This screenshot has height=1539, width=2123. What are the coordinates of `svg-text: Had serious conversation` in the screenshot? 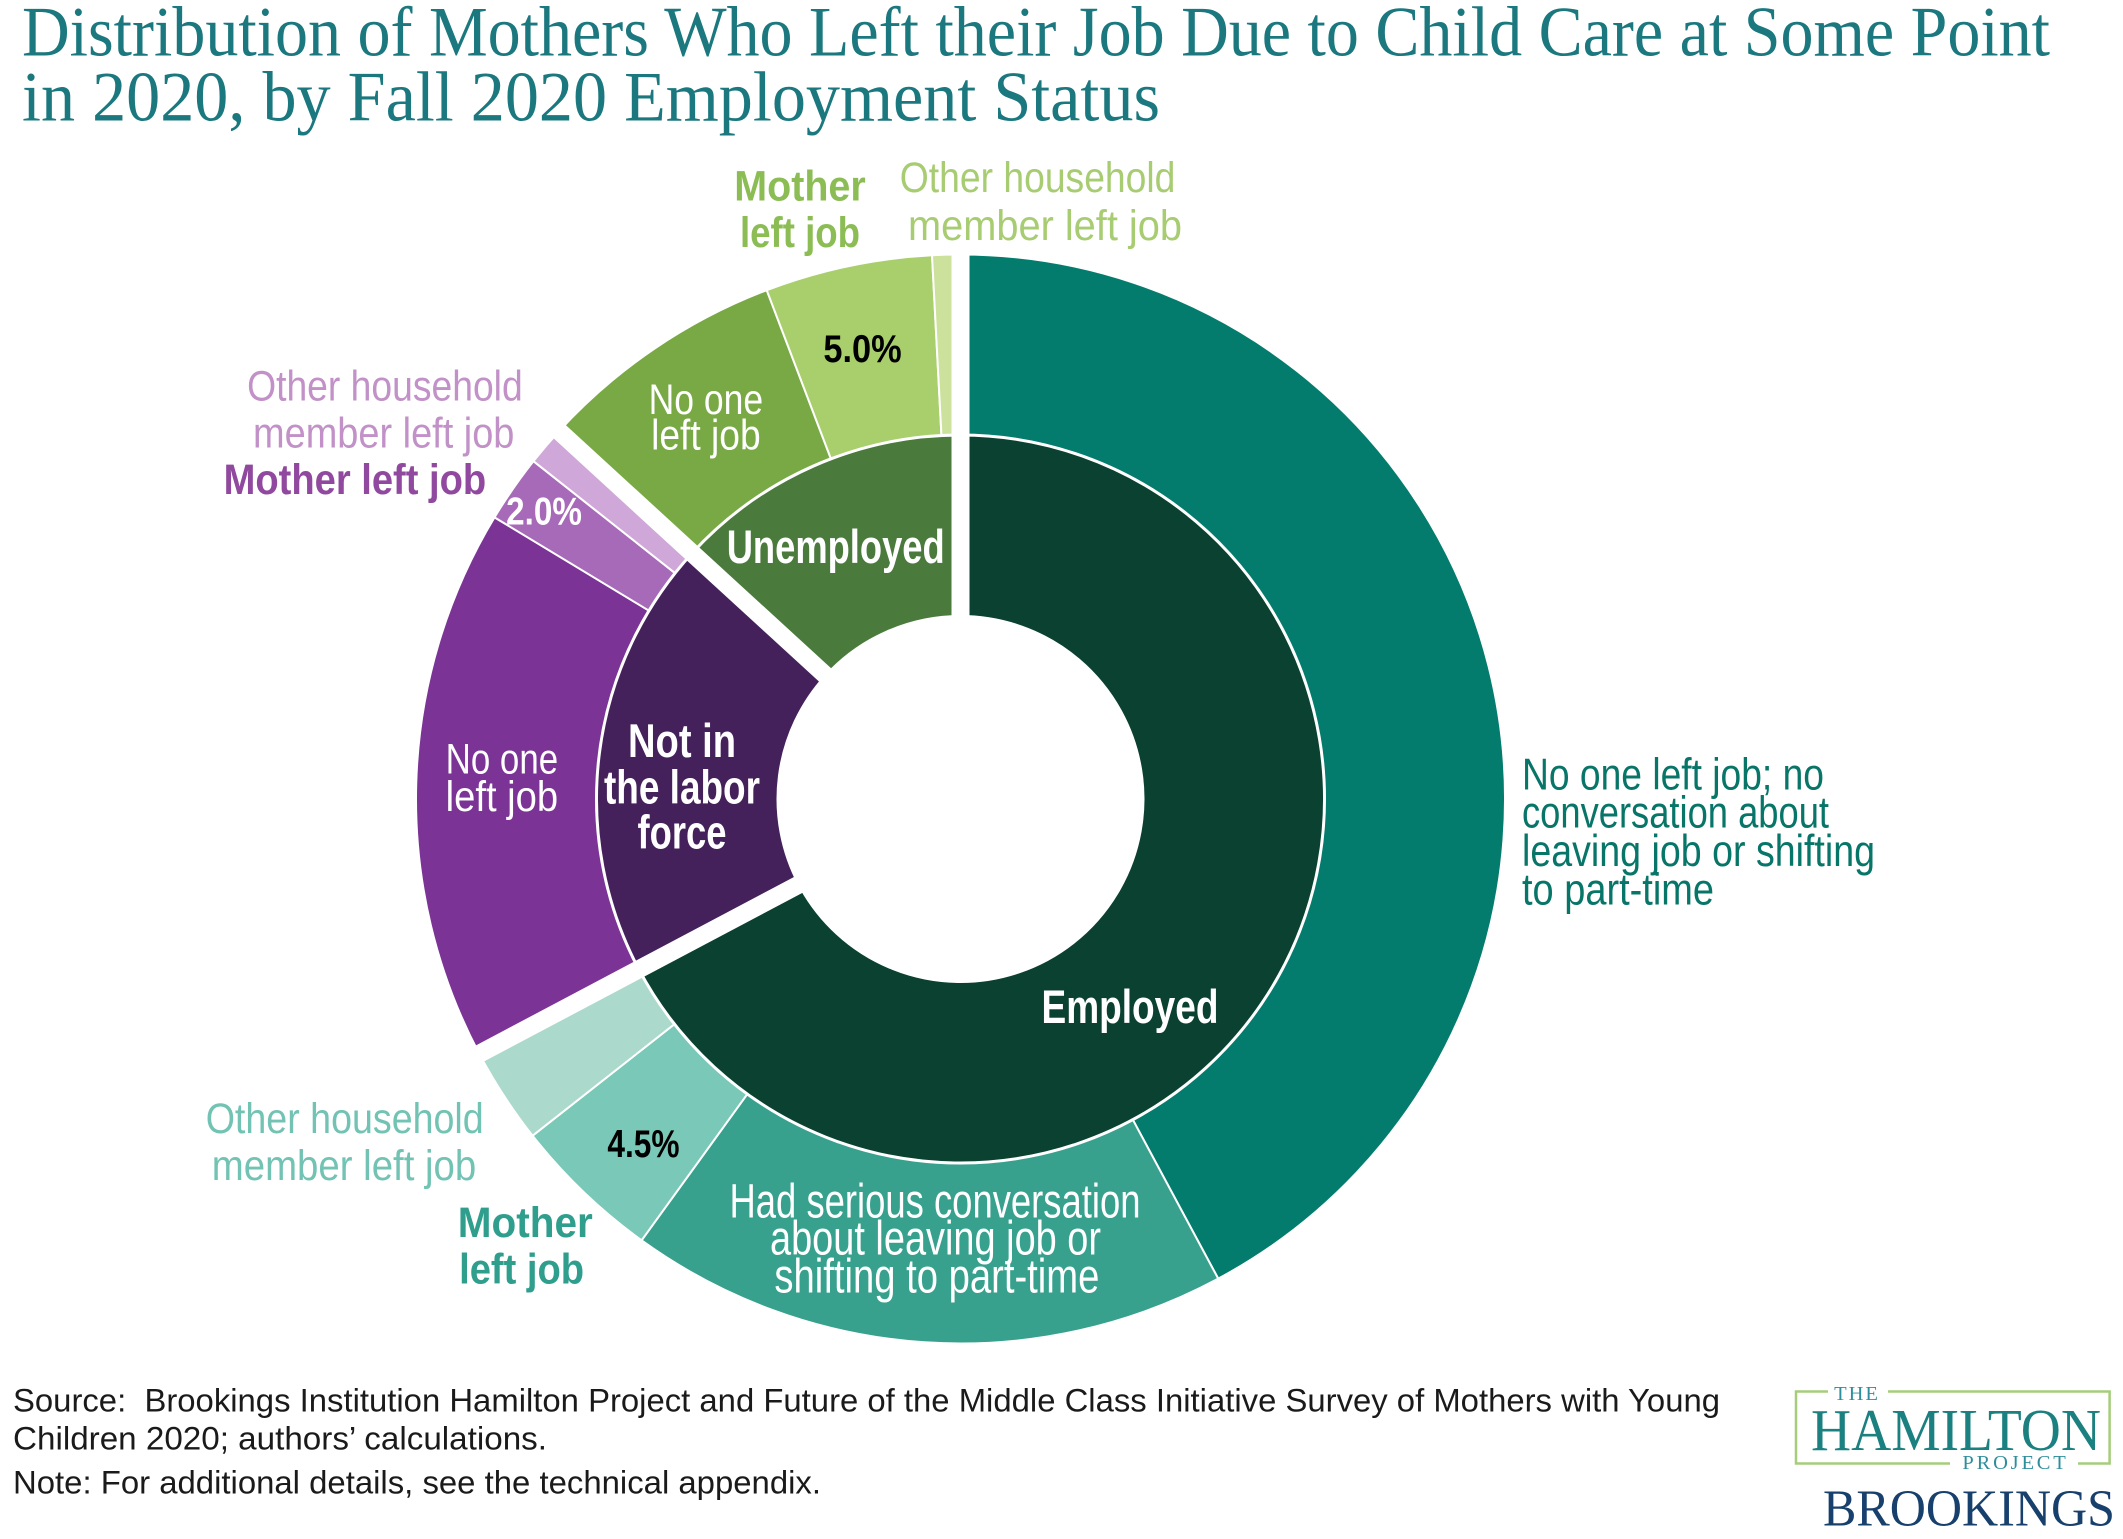 It's located at (935, 1201).